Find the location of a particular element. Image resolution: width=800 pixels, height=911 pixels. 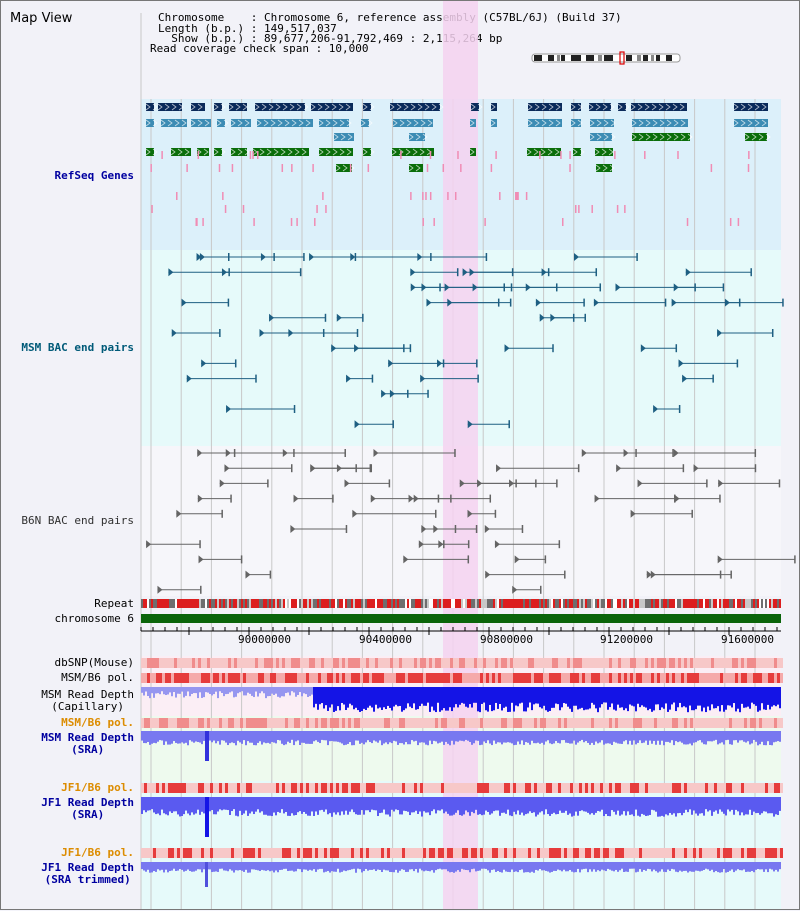

track-label-jf1-depth-trimmed: JF1 Read Depth (SRA trimmed) is located at coordinates (87, 873).